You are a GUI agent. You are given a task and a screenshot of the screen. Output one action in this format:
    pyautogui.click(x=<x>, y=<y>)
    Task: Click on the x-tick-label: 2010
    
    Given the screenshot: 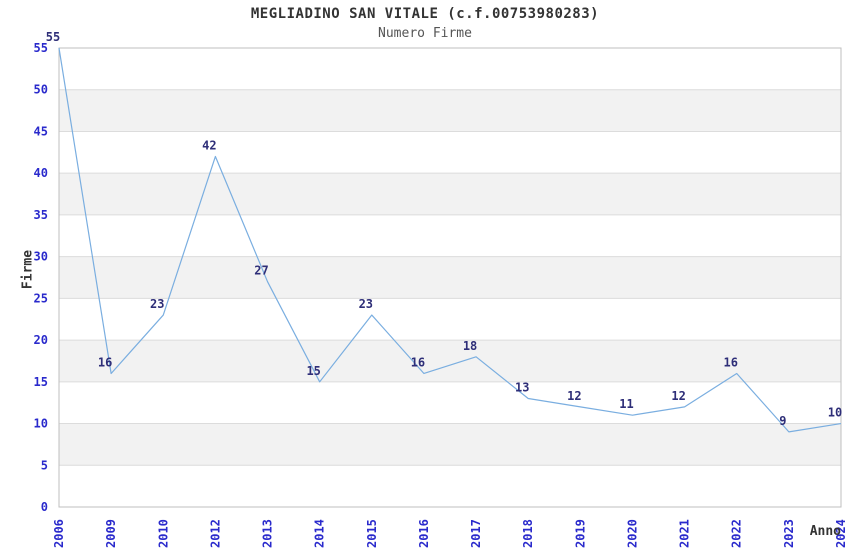 What is the action you would take?
    pyautogui.click(x=163, y=533)
    